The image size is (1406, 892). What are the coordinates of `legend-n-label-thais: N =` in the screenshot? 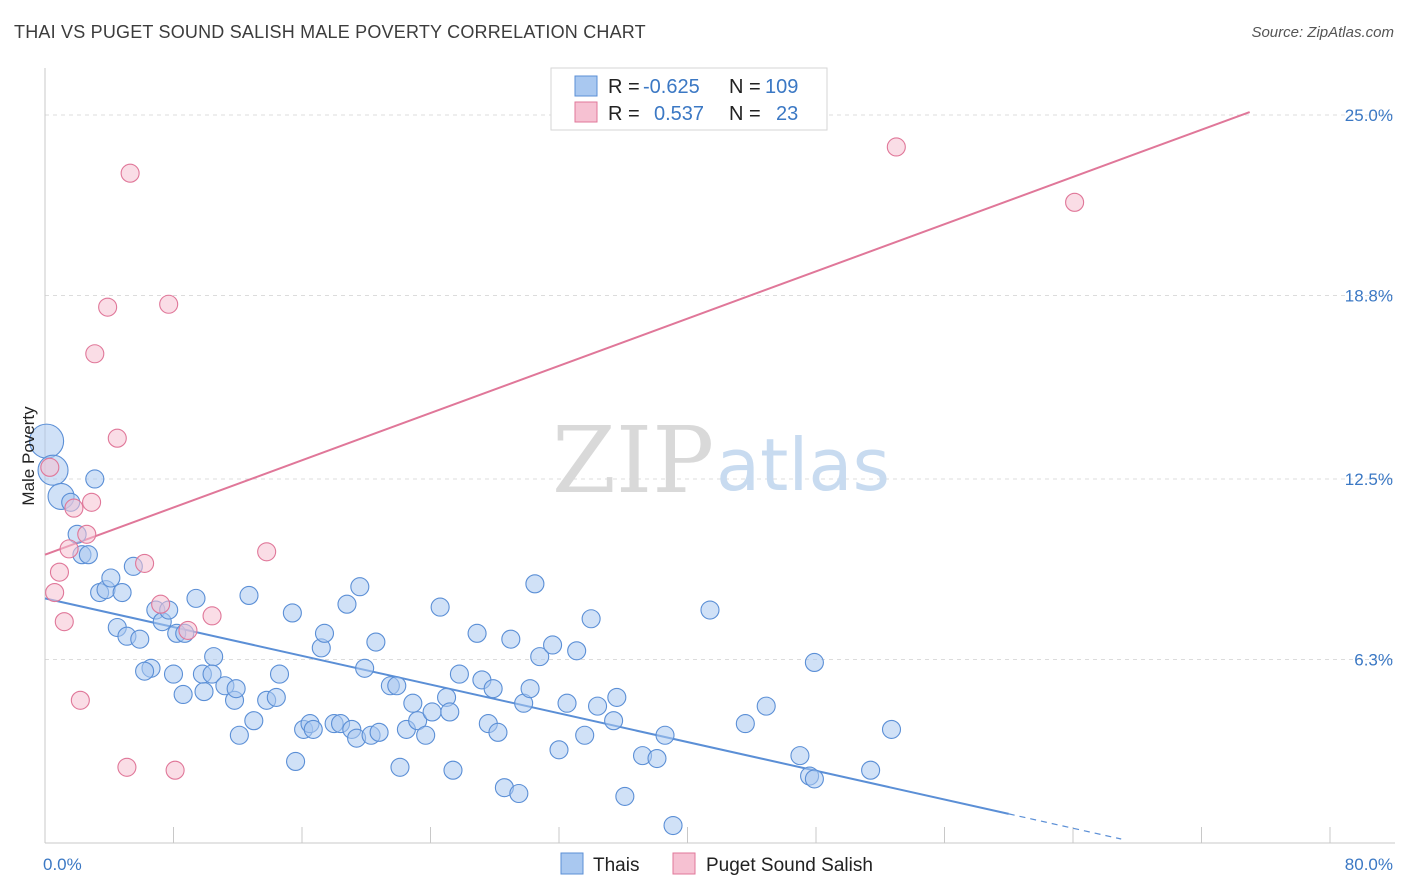 It's located at (745, 87).